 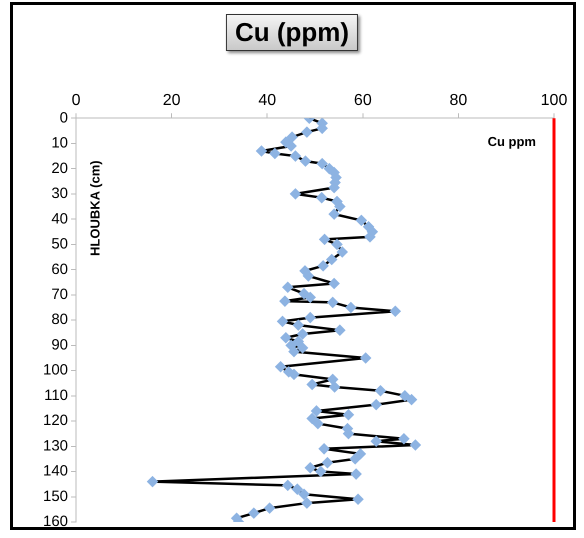 I want to click on y-tick-label: 20, so click(x=59, y=168).